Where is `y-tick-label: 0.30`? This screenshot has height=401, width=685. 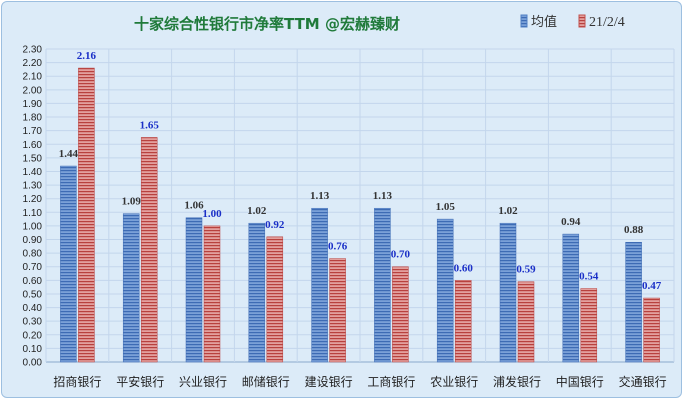 y-tick-label: 0.30 is located at coordinates (33, 322).